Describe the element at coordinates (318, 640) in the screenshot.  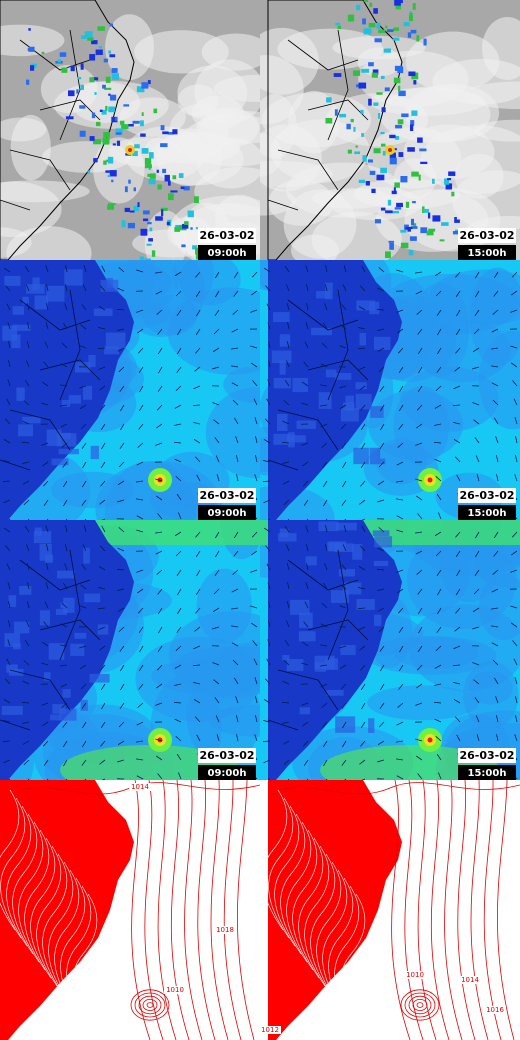
I see `borders` at that location.